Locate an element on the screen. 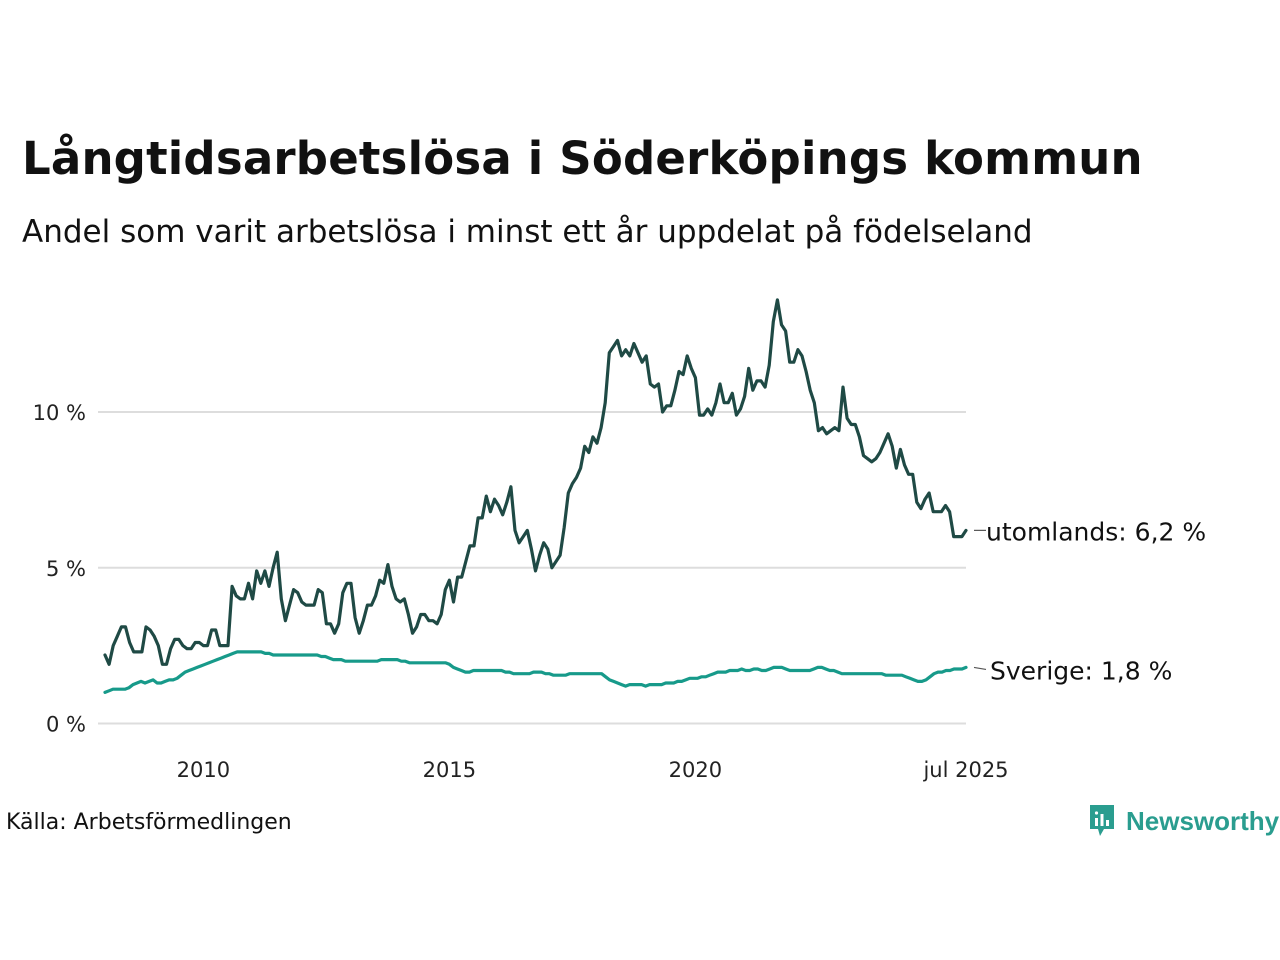  end-labels: utomlands: 6,2 % Sverige: 1,8 % is located at coordinates (1089, 601).